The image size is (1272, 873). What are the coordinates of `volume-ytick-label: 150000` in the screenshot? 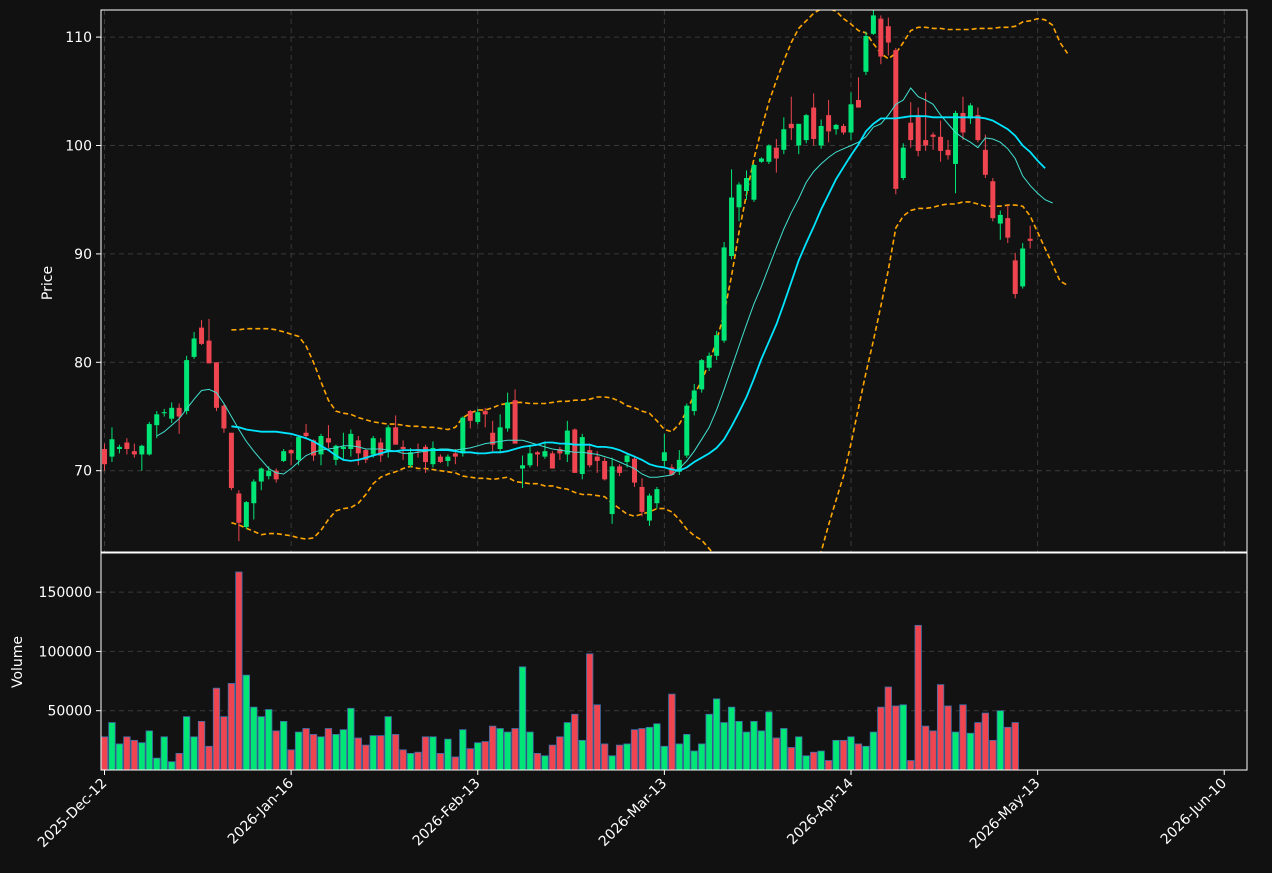 It's located at (65, 593).